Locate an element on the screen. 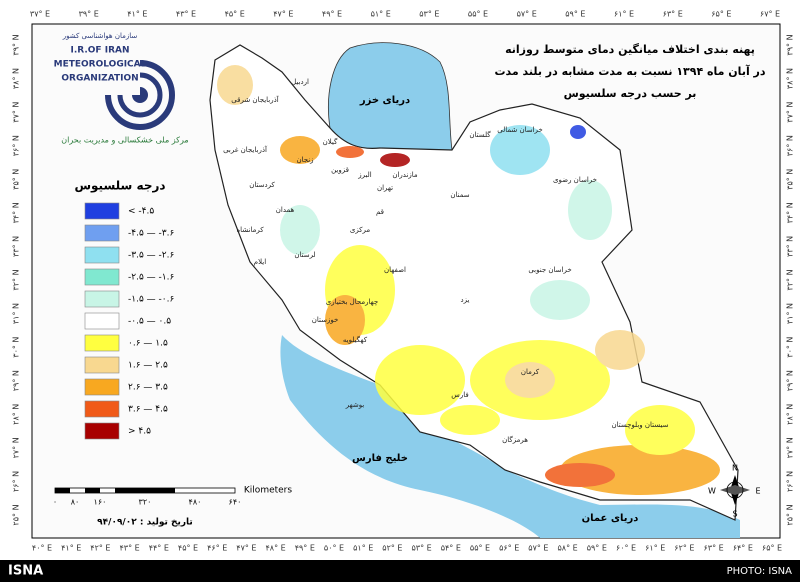 Image resolution: width=800 pixels, height=582 pixels. right-coordinate: ۳۰° N is located at coordinates (790, 347).